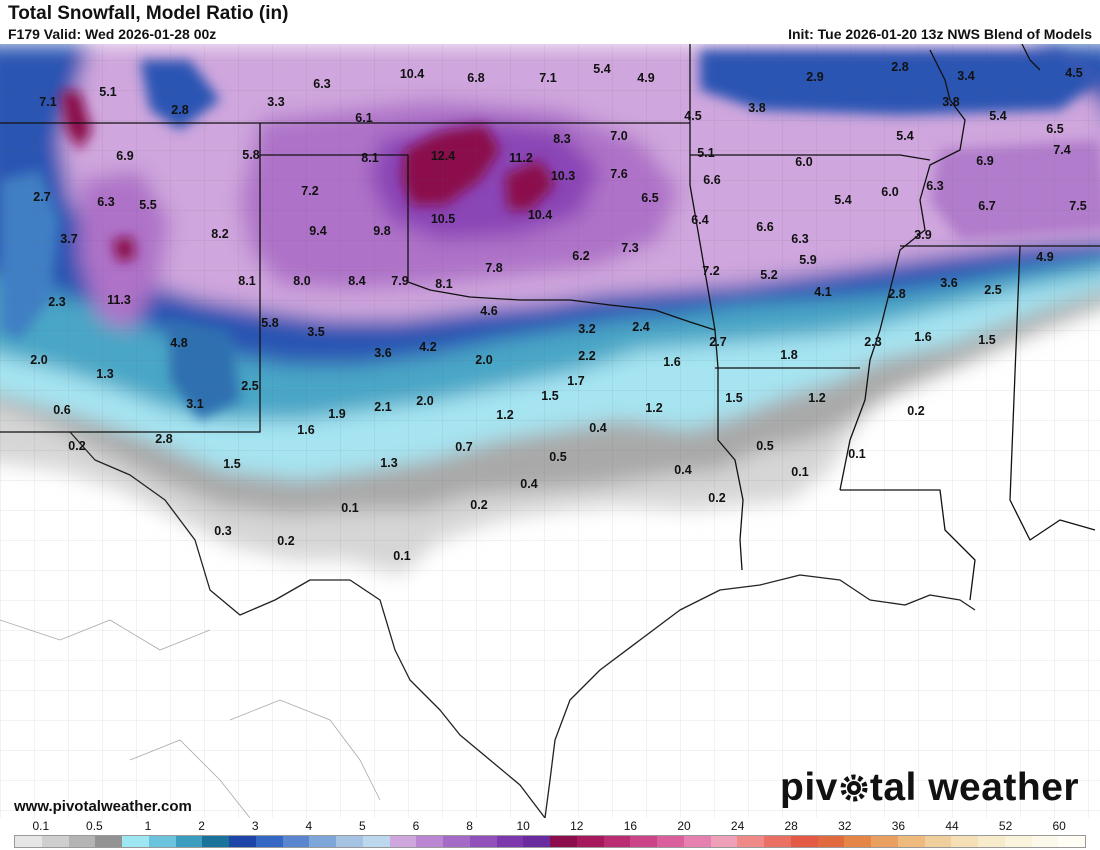  Describe the element at coordinates (463, 447) in the screenshot. I see `snowfall-value-label: 0.7` at that location.